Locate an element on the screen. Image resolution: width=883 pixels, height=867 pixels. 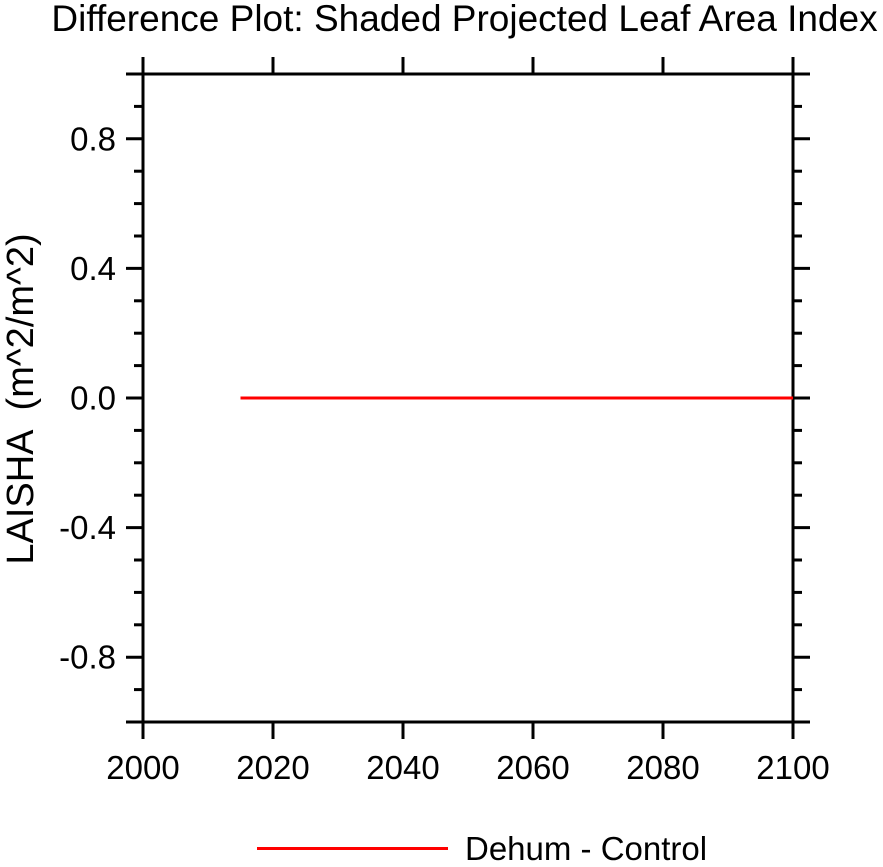
x-tick-label: 2080 is located at coordinates (662, 767).